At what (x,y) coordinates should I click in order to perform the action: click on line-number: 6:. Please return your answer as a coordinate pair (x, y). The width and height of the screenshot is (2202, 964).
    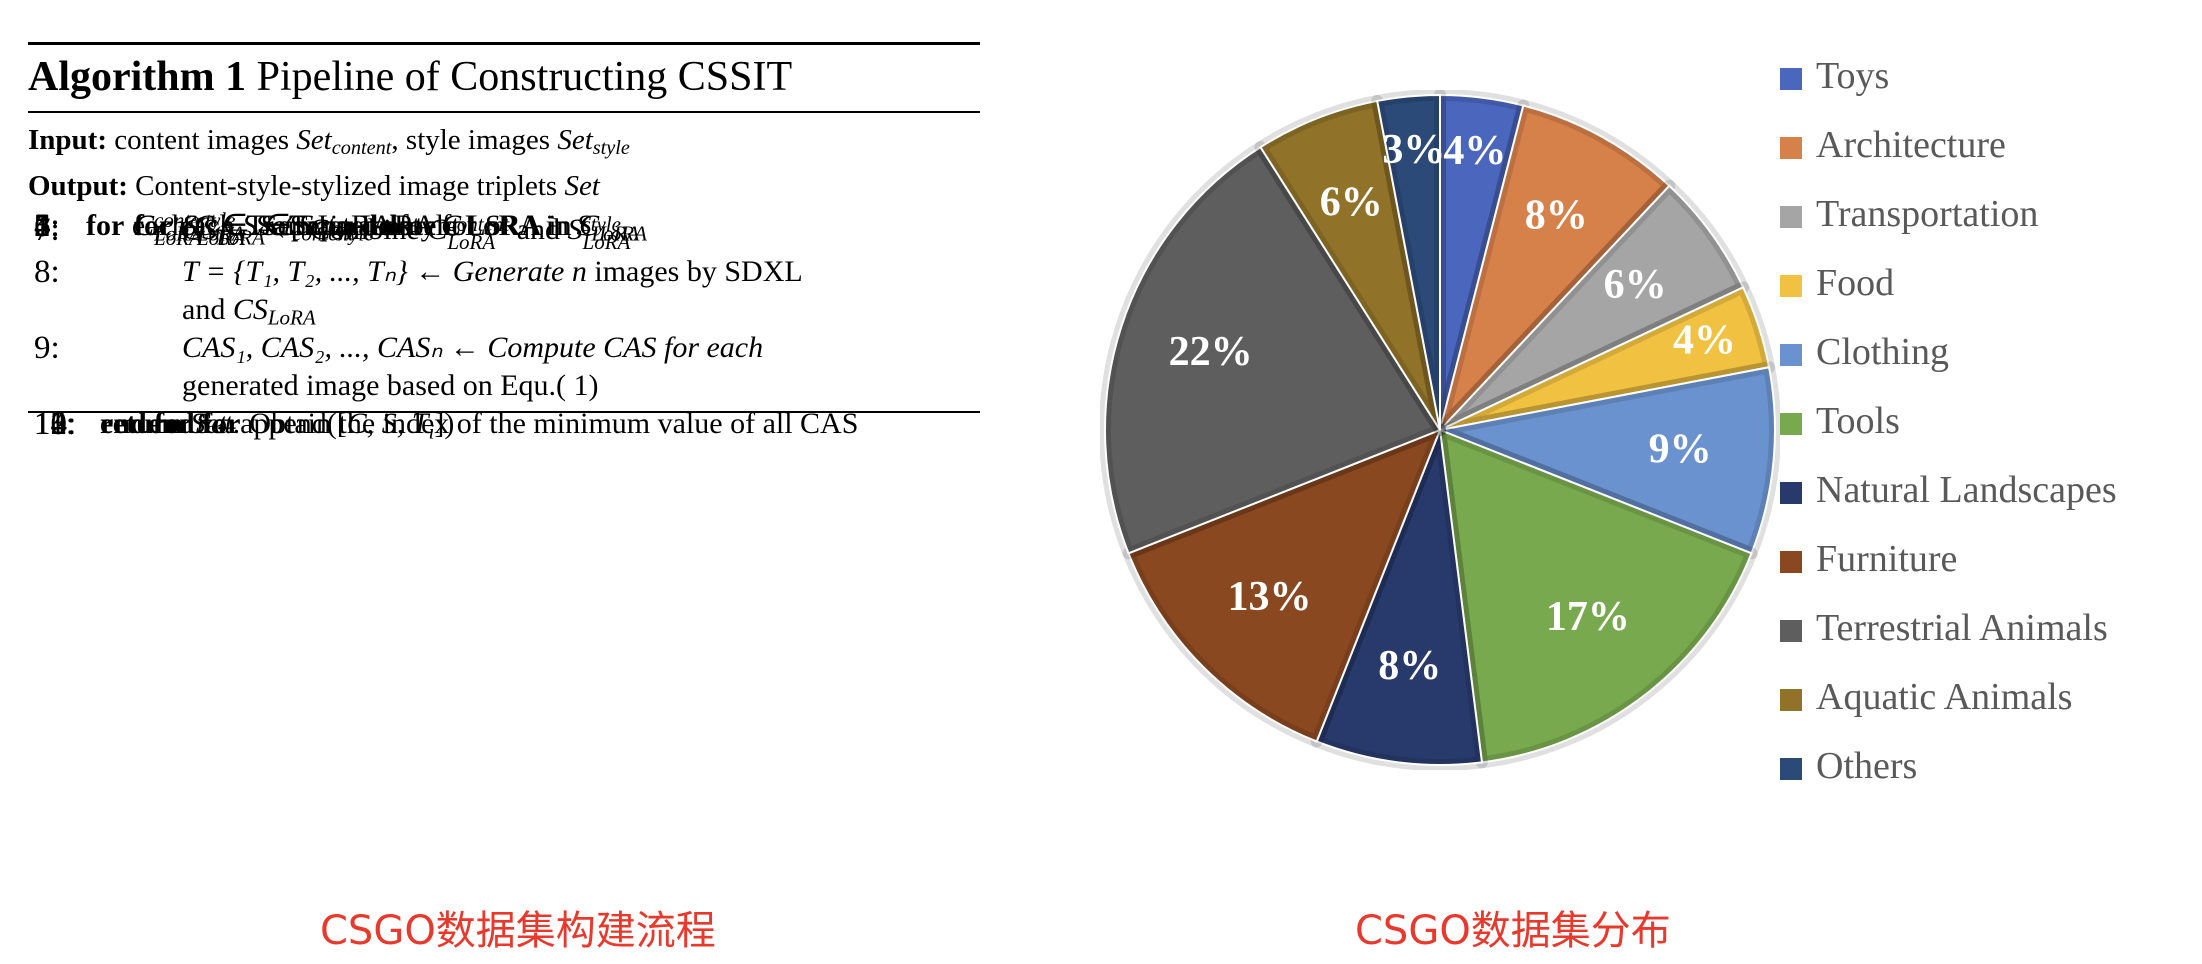
    Looking at the image, I should click on (47, 226).